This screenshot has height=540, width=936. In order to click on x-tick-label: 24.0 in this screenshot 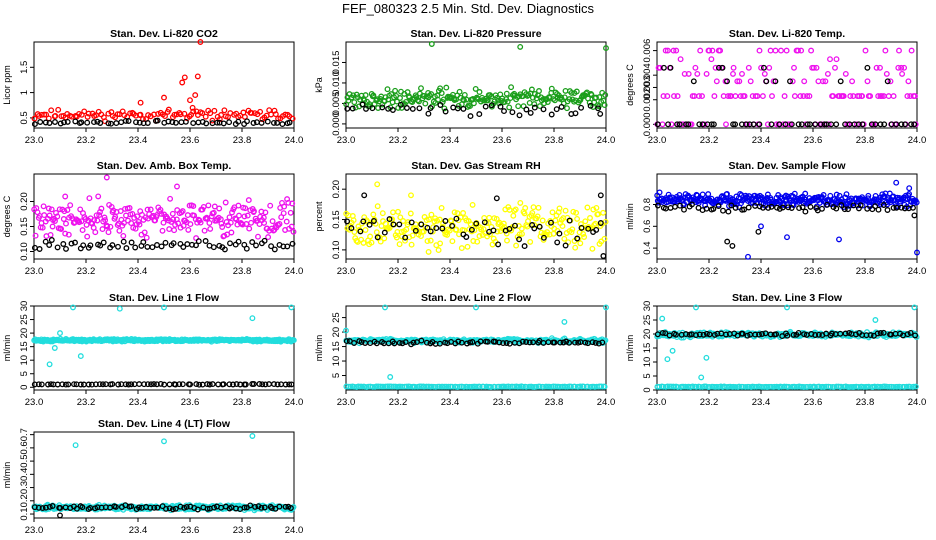, I will do `click(294, 140)`.